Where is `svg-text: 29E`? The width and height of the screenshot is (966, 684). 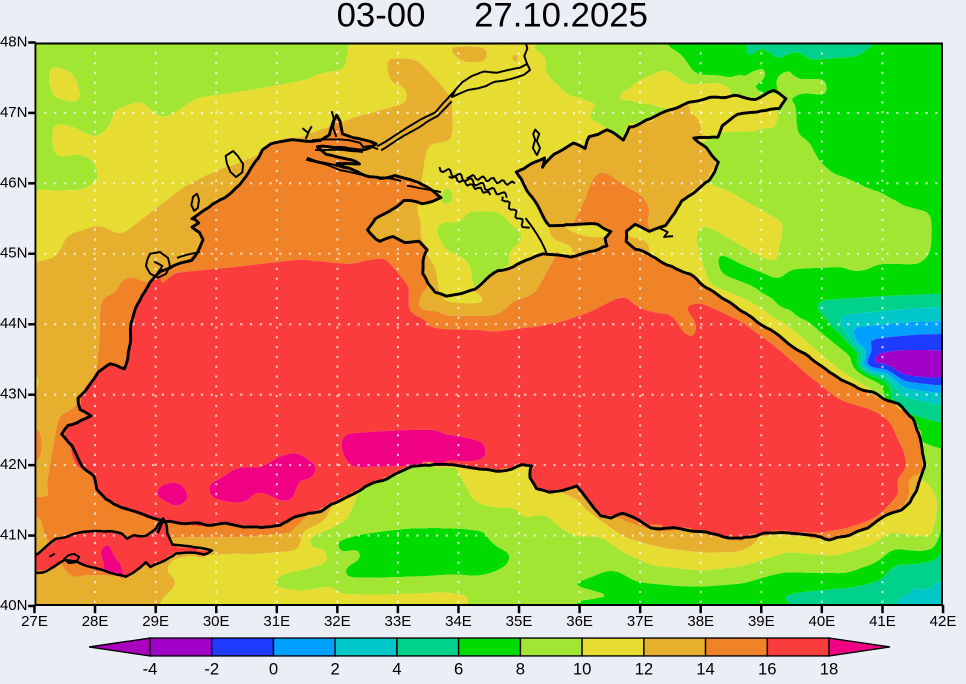
svg-text: 29E is located at coordinates (155, 621).